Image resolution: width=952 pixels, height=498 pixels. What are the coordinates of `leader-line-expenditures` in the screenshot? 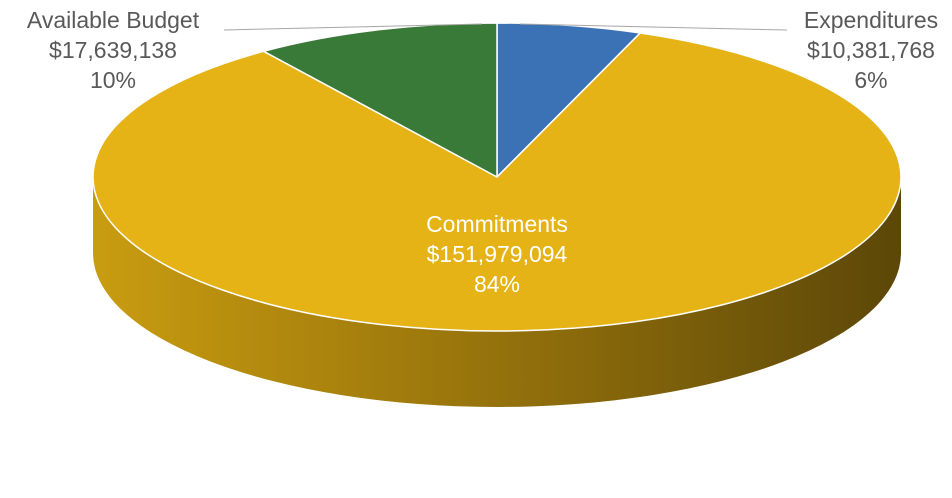 It's located at (653, 27).